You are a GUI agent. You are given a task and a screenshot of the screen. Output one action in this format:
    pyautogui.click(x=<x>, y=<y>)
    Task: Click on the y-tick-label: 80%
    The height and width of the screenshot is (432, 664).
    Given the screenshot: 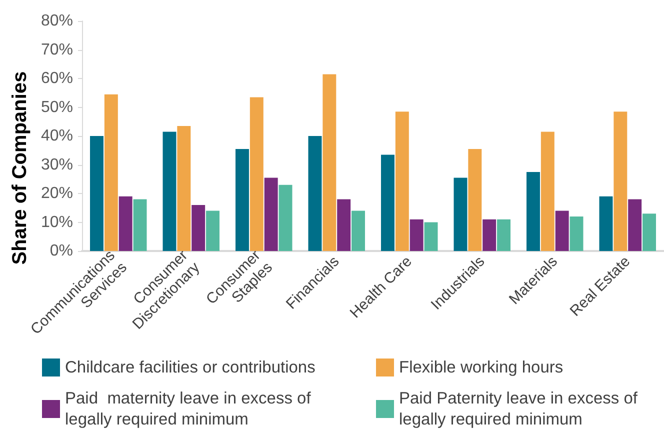 What is the action you would take?
    pyautogui.click(x=56, y=21)
    